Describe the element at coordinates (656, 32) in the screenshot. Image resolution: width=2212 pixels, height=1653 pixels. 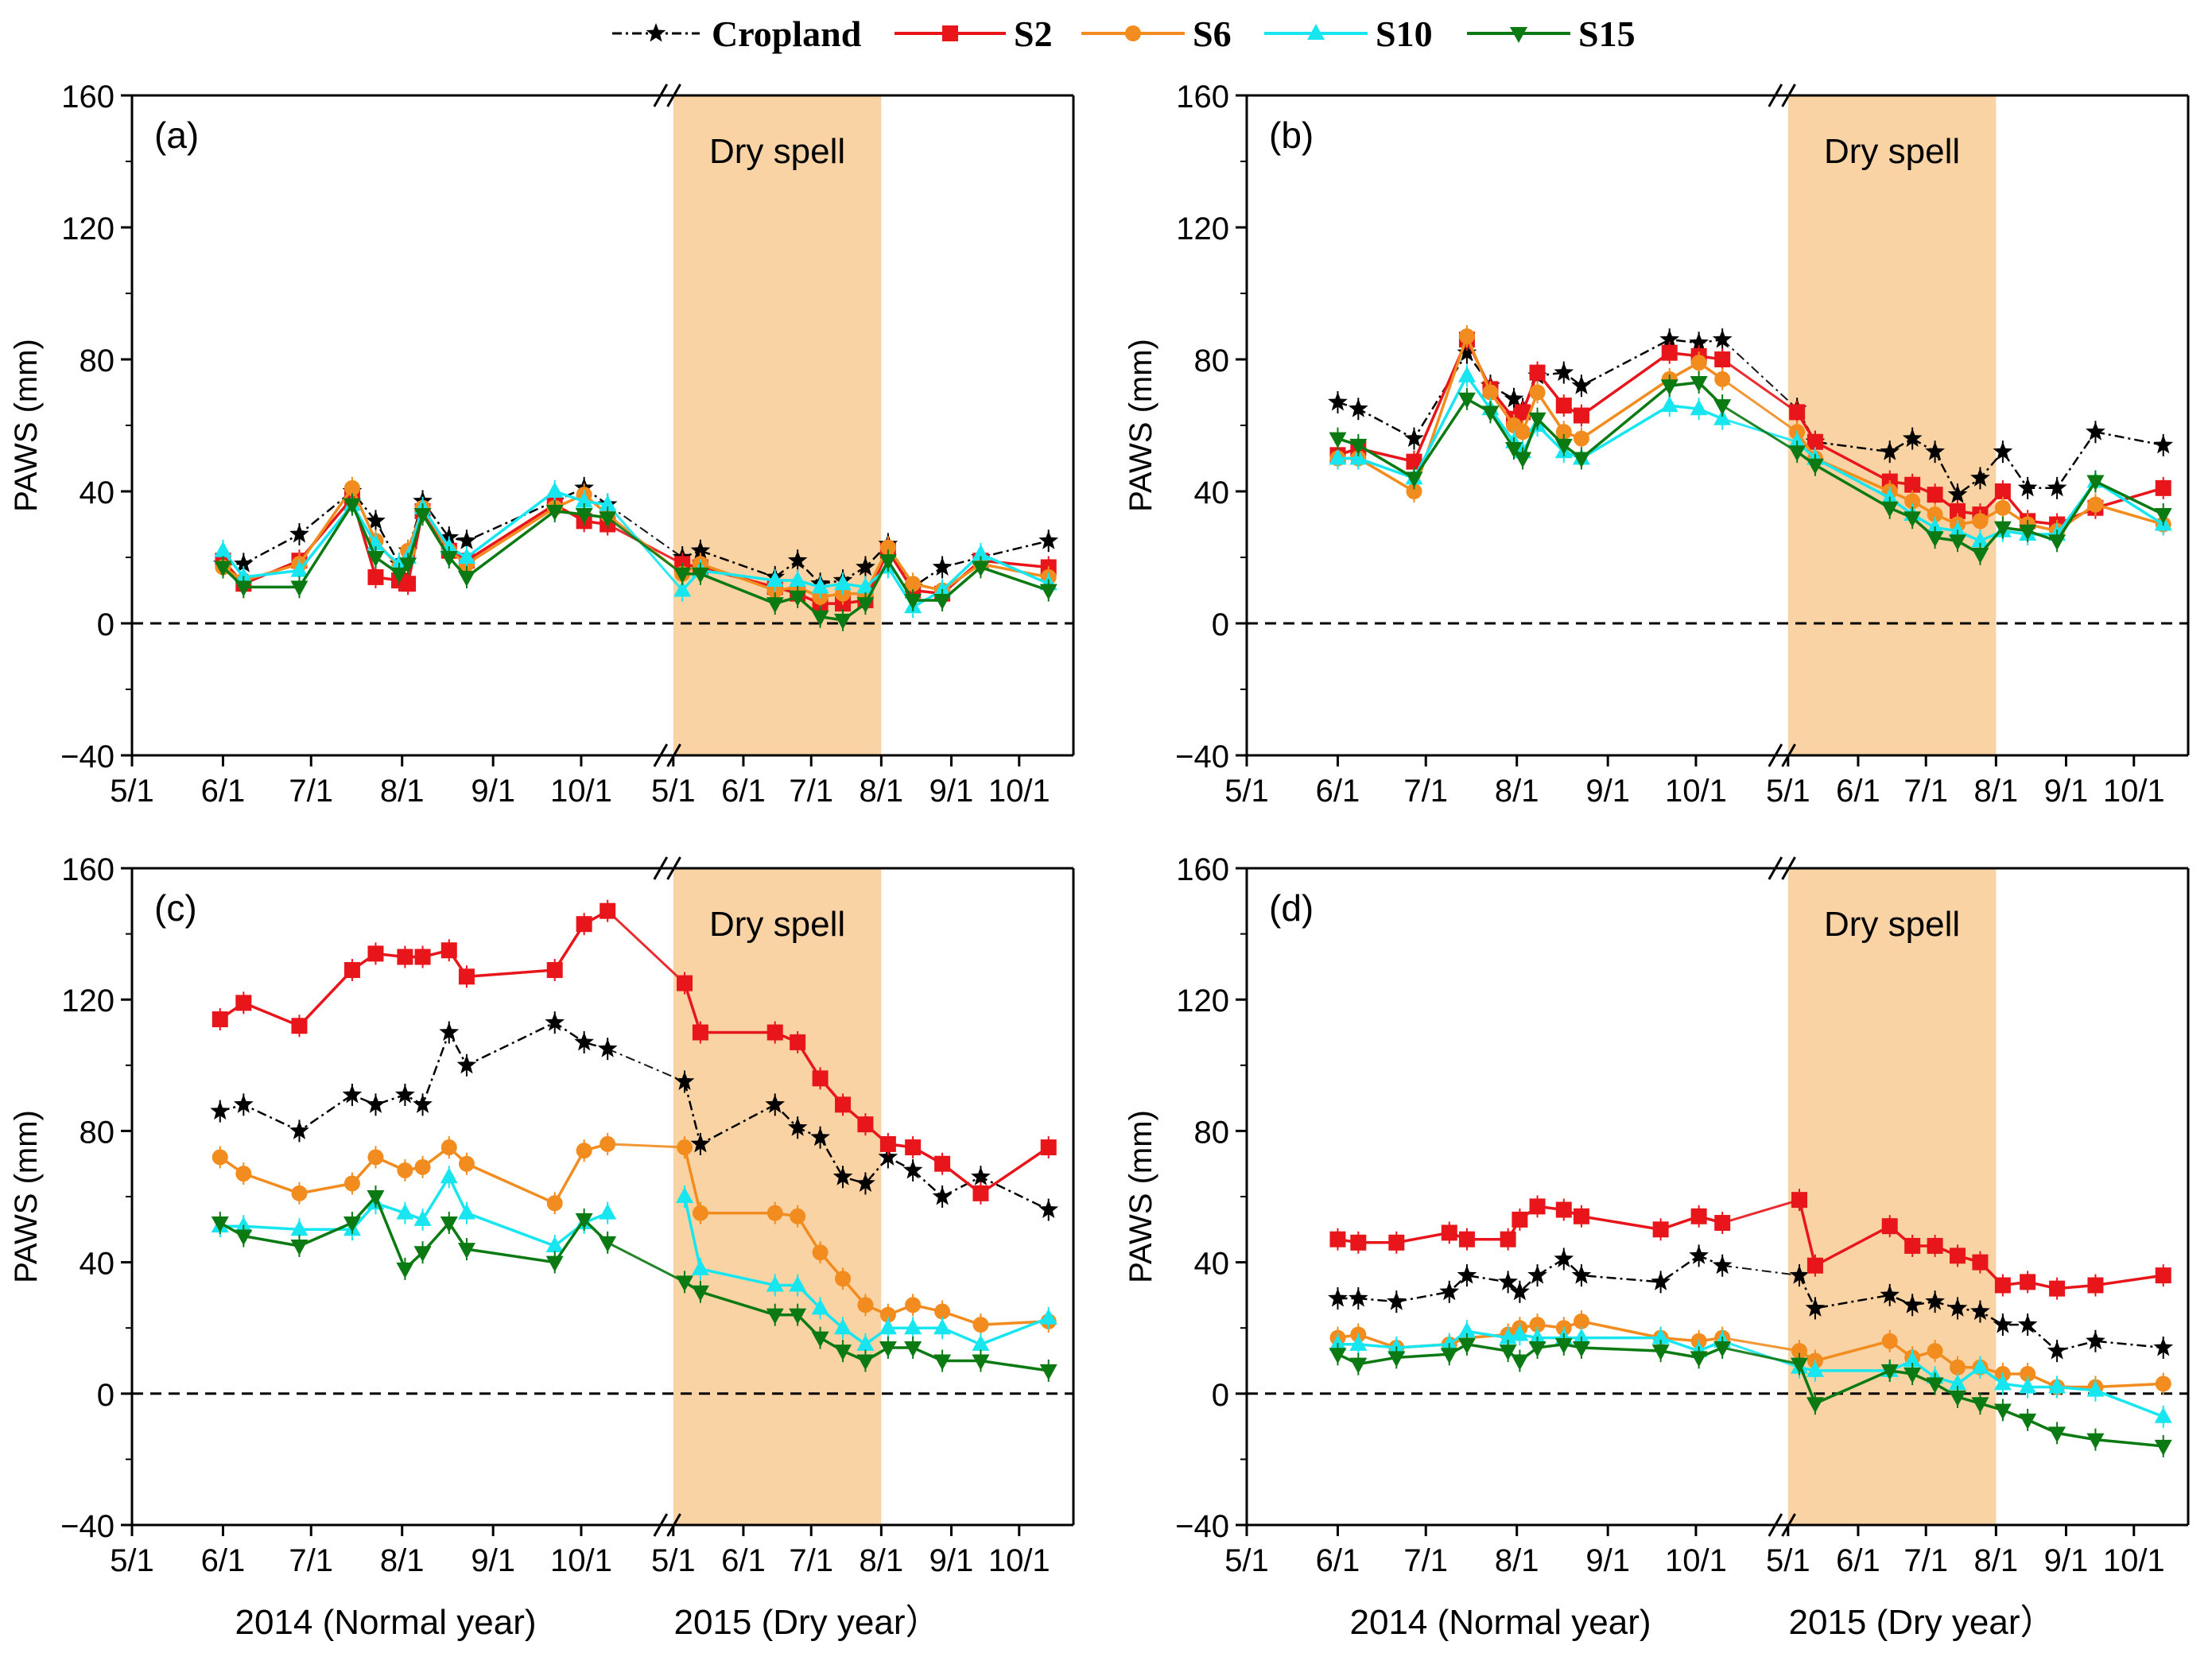
I see `legend-marker-star` at that location.